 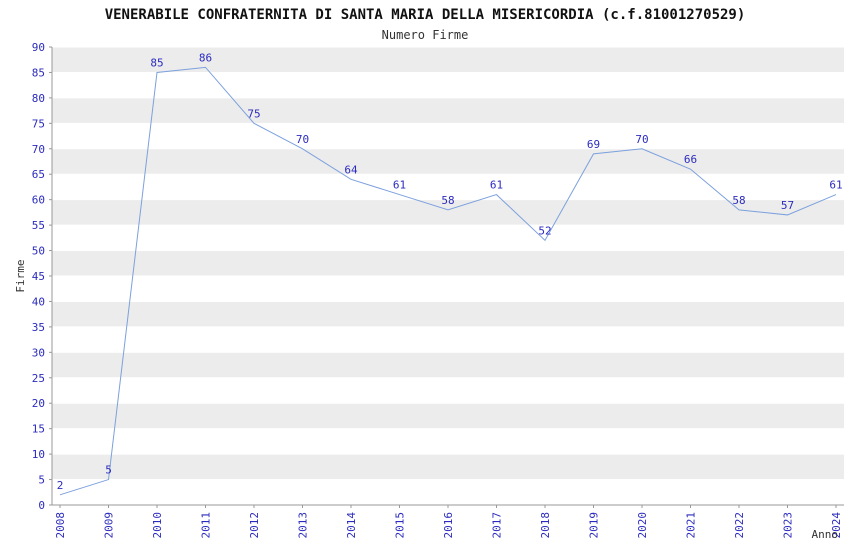 What do you see at coordinates (425, 35) in the screenshot?
I see `chart-subtitle: Numero Firme` at bounding box center [425, 35].